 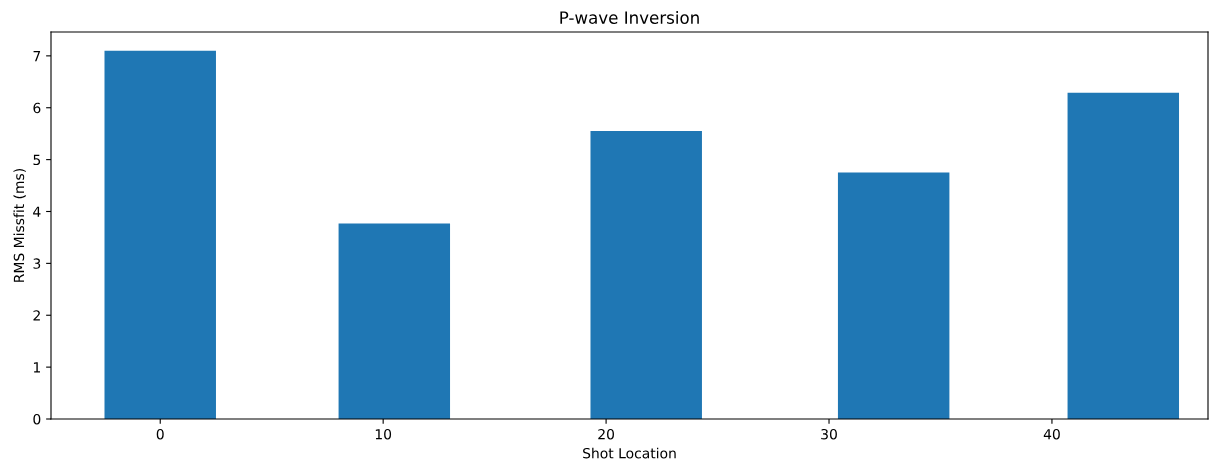 What do you see at coordinates (160, 434) in the screenshot?
I see `x-tick-label: 0` at bounding box center [160, 434].